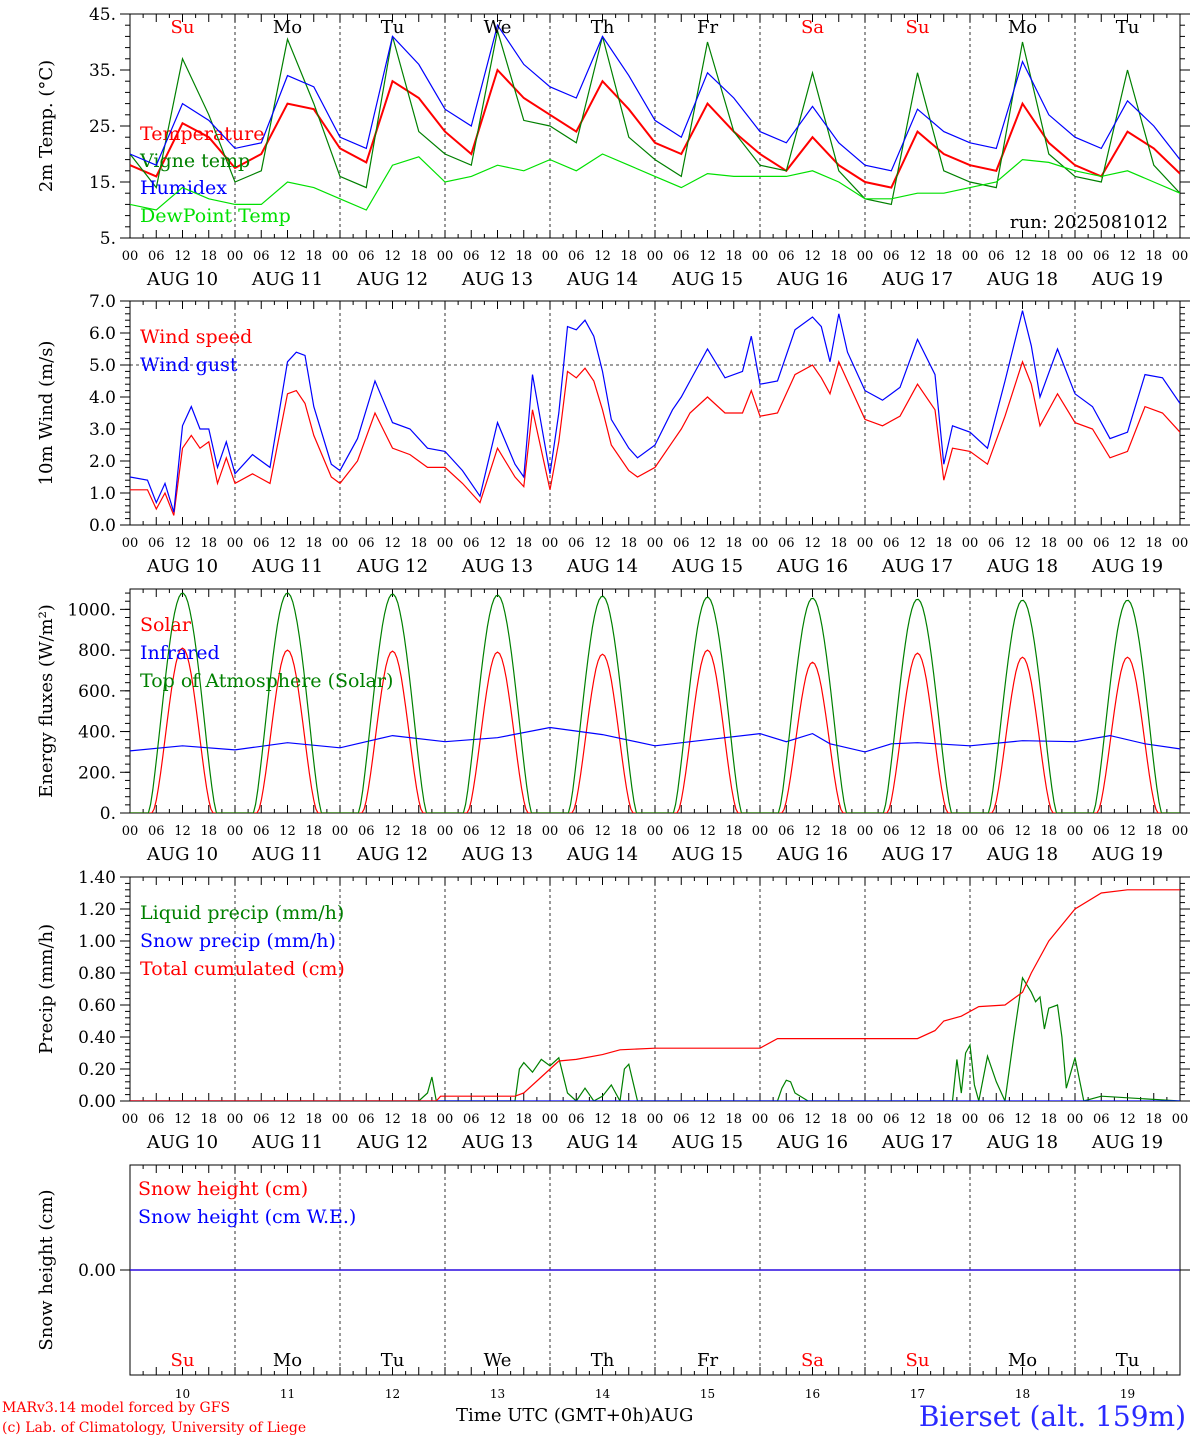 This screenshot has width=1194, height=1444. What do you see at coordinates (247, 1217) in the screenshot?
I see `snow-legend-label: Snow height (cm W.E.)` at bounding box center [247, 1217].